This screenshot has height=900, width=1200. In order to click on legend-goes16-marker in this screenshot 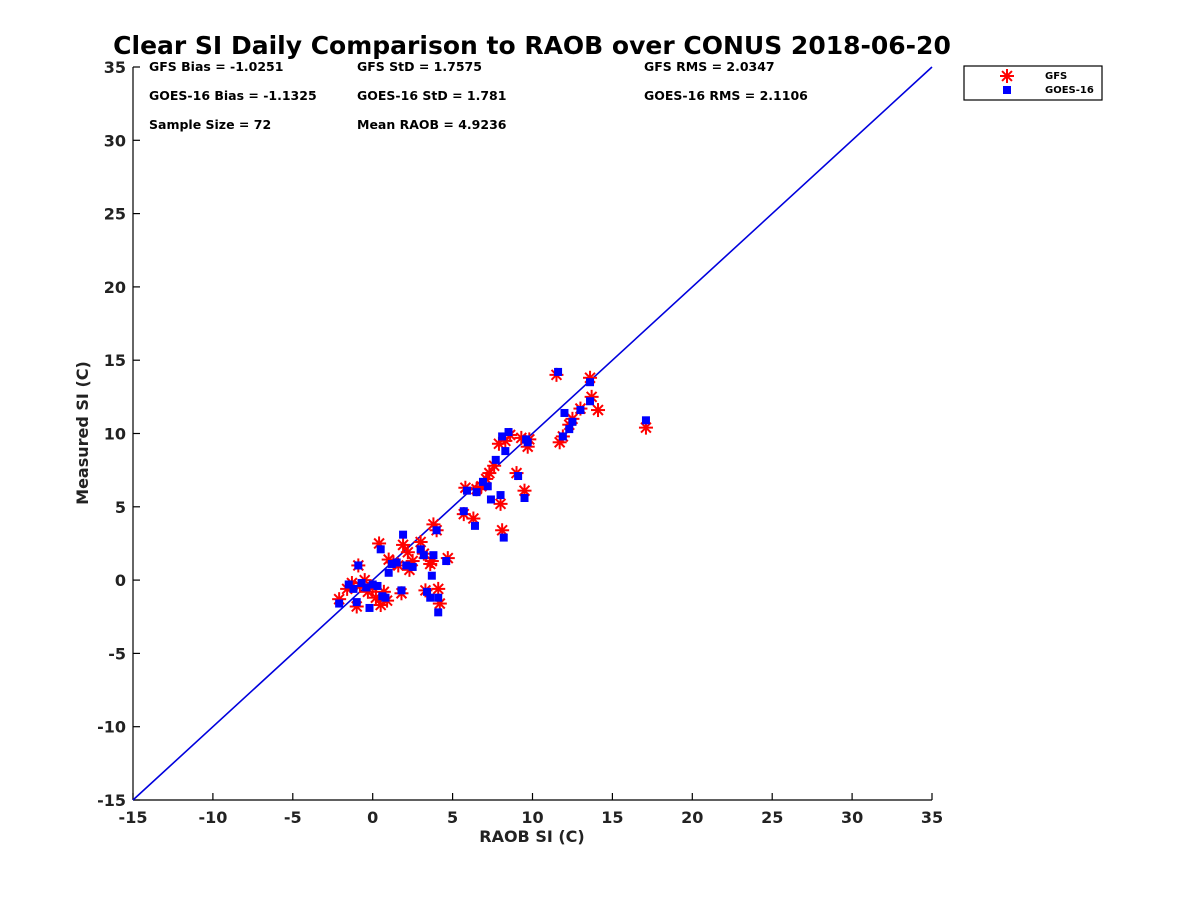, I will do `click(1007, 90)`.